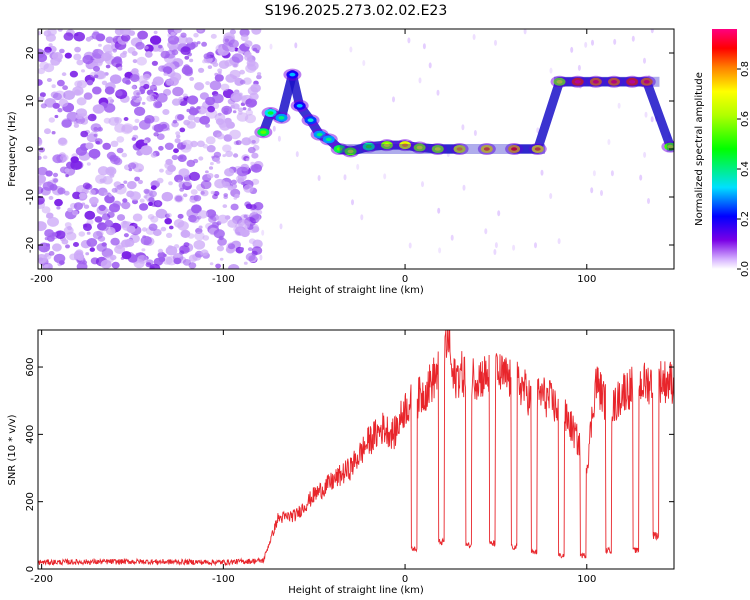 The height and width of the screenshot is (600, 750). What do you see at coordinates (514, 149) in the screenshot?
I see `trace-core` at bounding box center [514, 149].